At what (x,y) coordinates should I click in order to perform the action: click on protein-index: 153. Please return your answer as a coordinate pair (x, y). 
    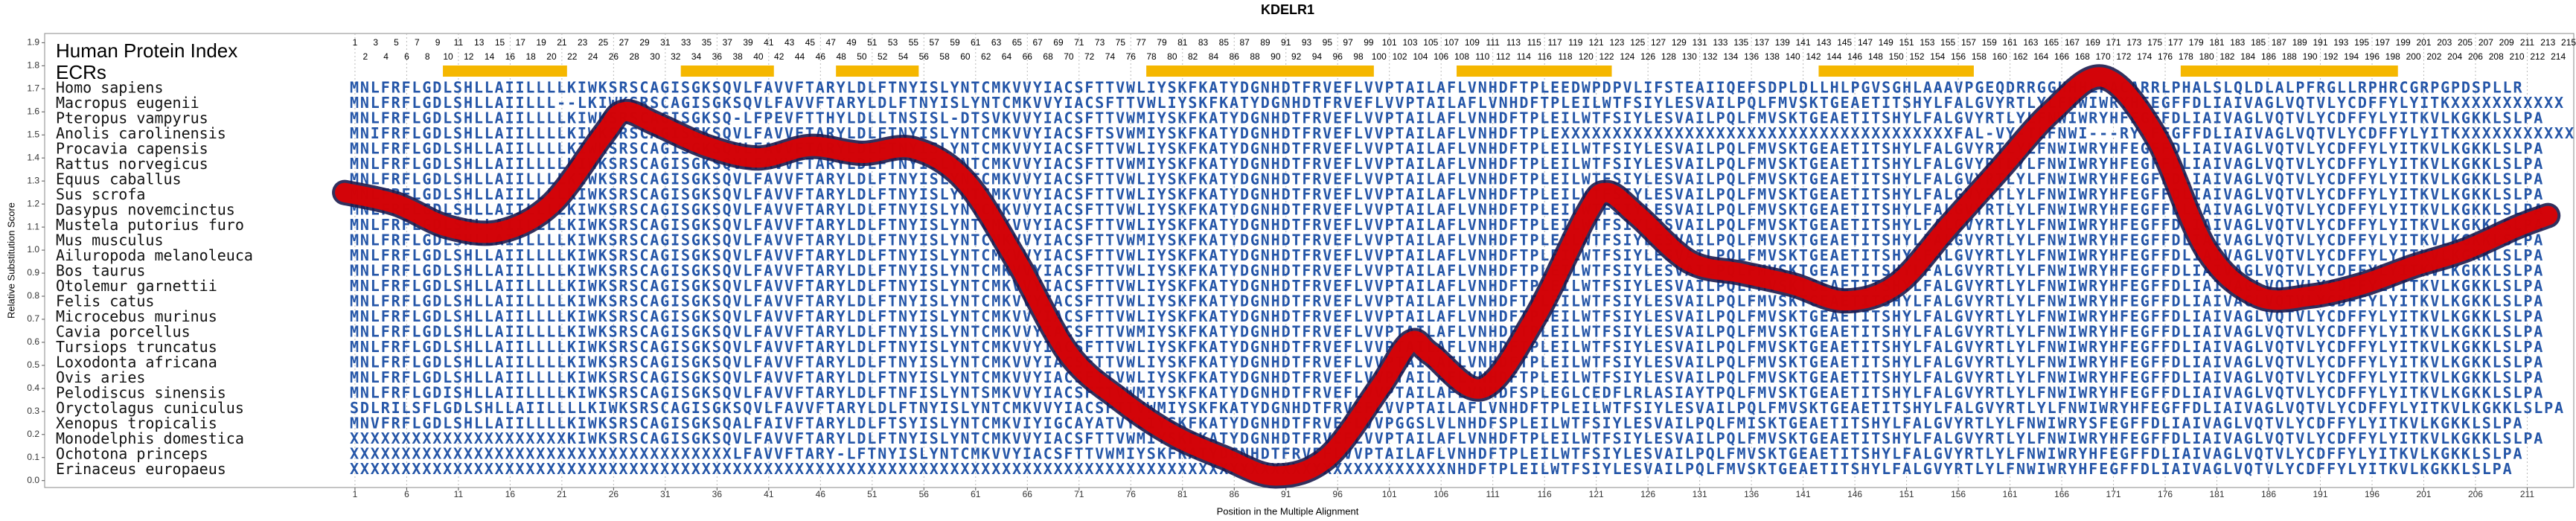
    Looking at the image, I should click on (1927, 42).